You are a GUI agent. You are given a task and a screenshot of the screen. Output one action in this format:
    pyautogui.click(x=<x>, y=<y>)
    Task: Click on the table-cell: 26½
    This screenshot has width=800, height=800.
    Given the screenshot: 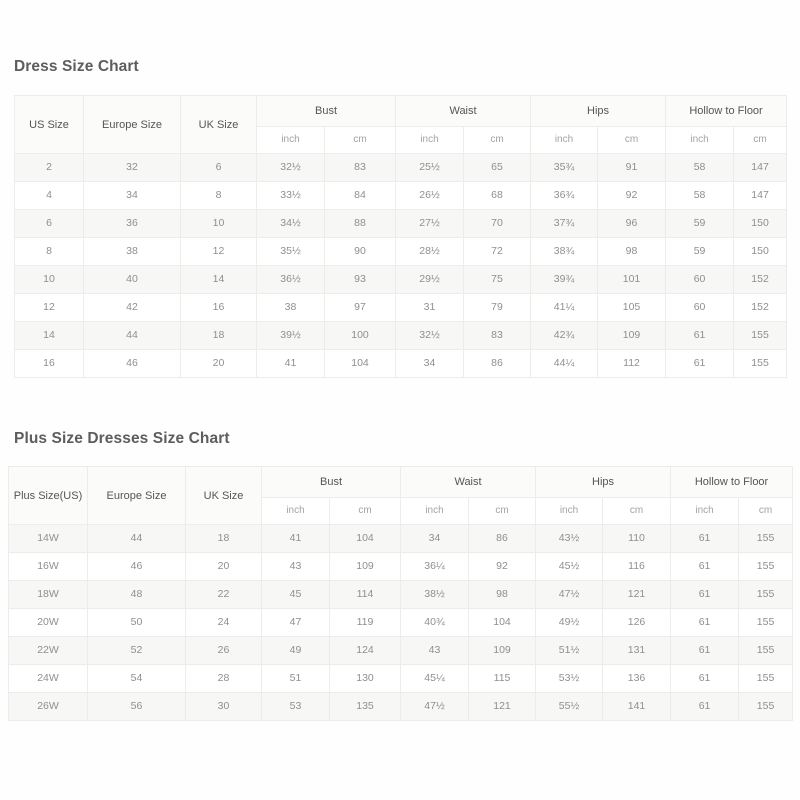 What is the action you would take?
    pyautogui.click(x=430, y=195)
    